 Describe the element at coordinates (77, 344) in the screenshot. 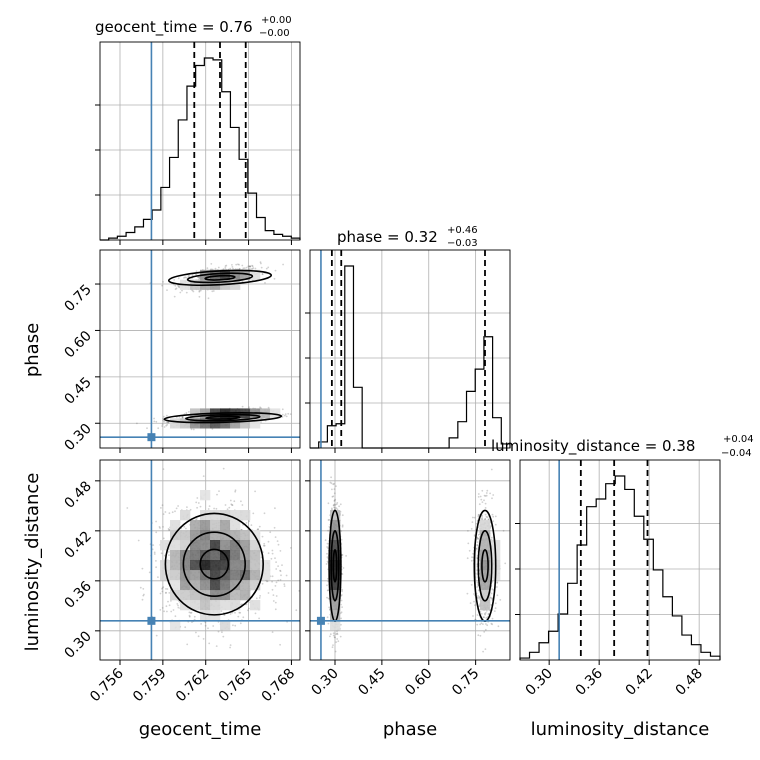

I see `y-tick-label-phase-2: 0.60` at that location.